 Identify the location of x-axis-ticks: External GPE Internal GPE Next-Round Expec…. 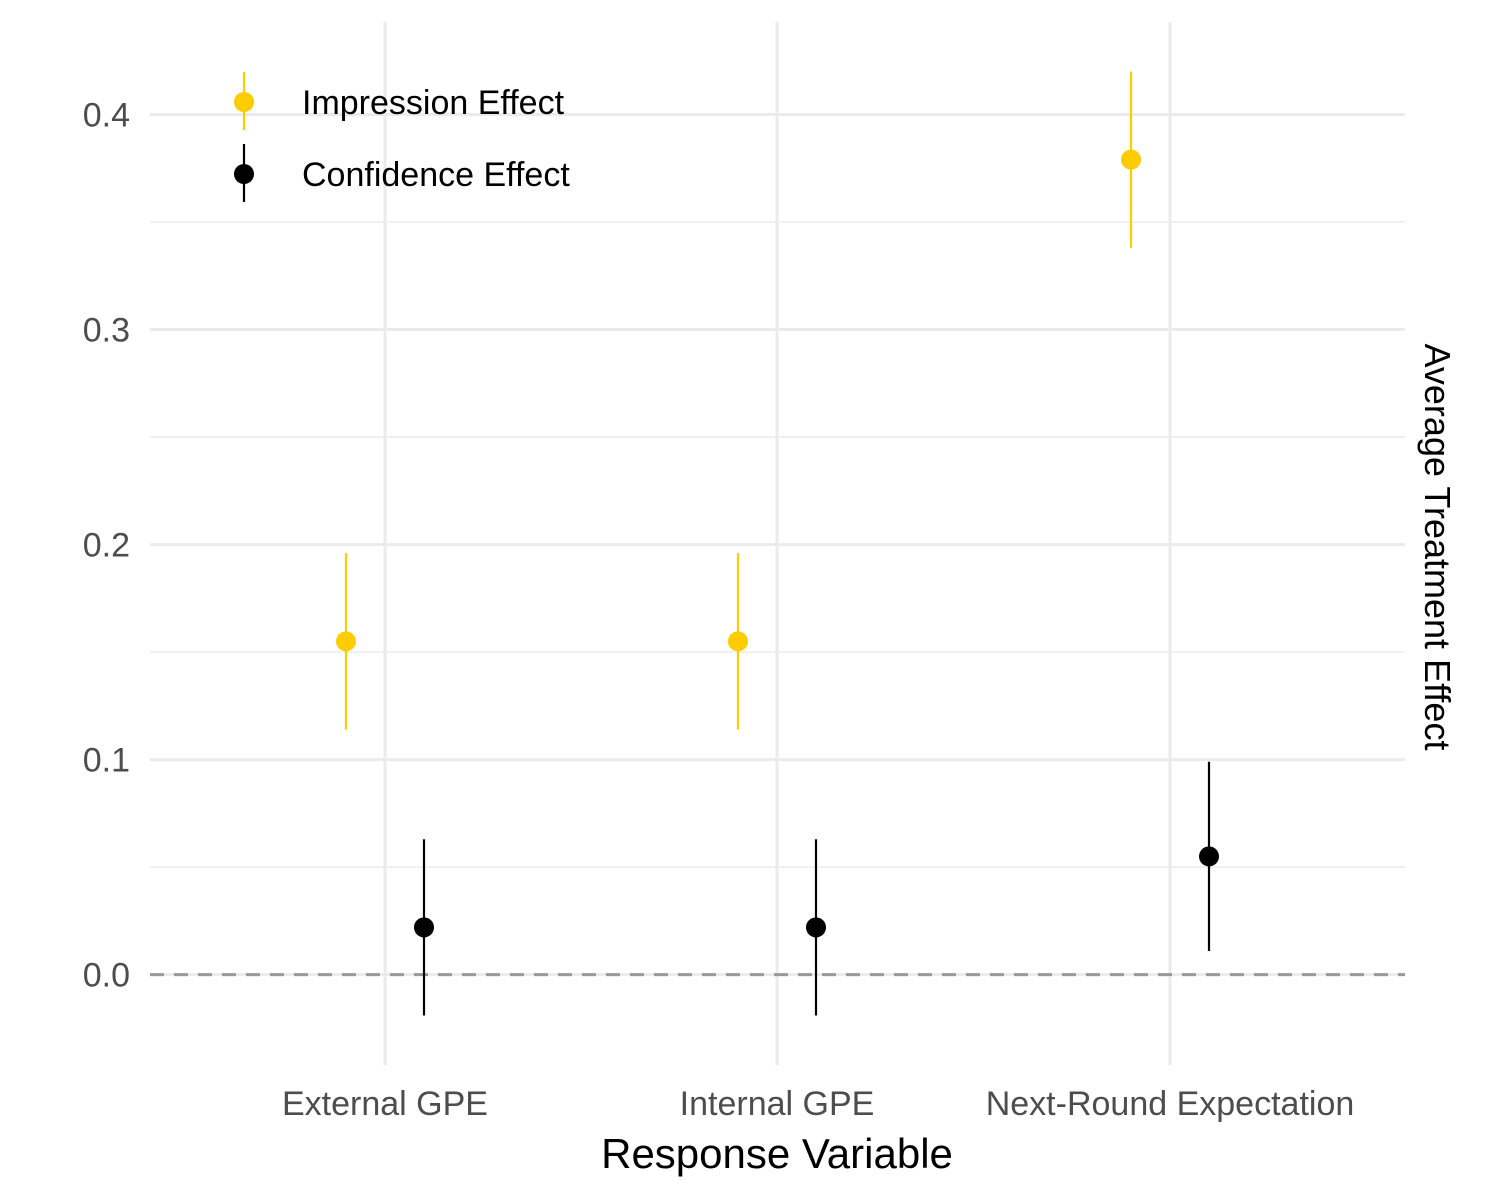
(818, 1104).